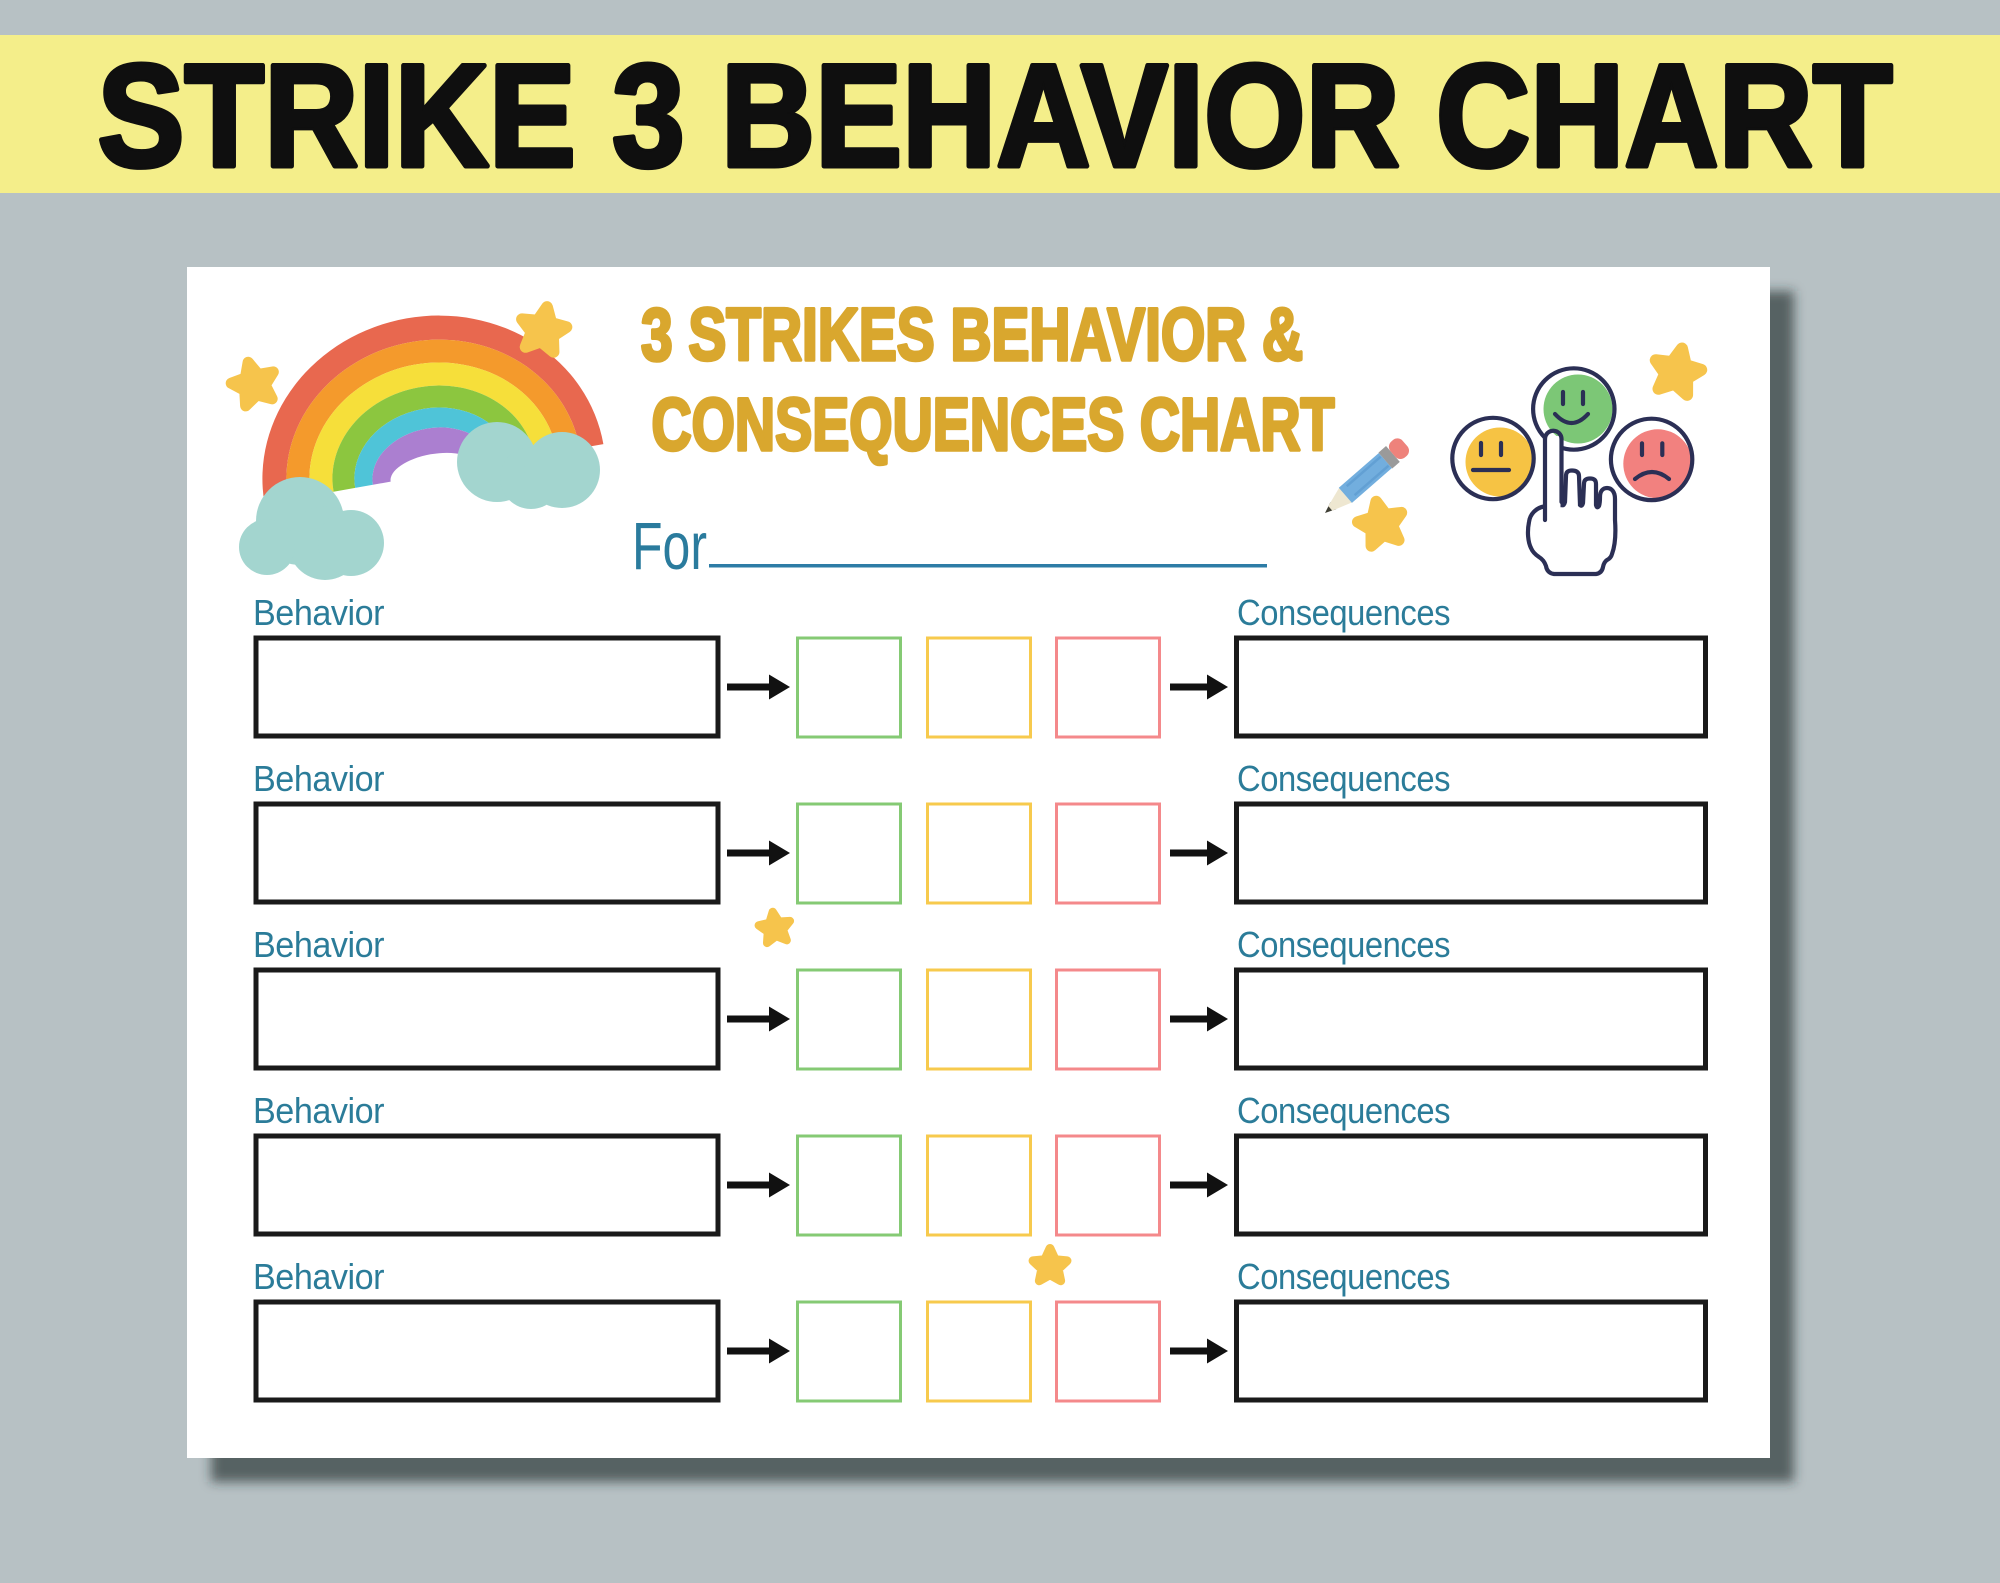 The image size is (2000, 1583). Describe the element at coordinates (669, 546) in the screenshot. I see `svg-text: For` at that location.